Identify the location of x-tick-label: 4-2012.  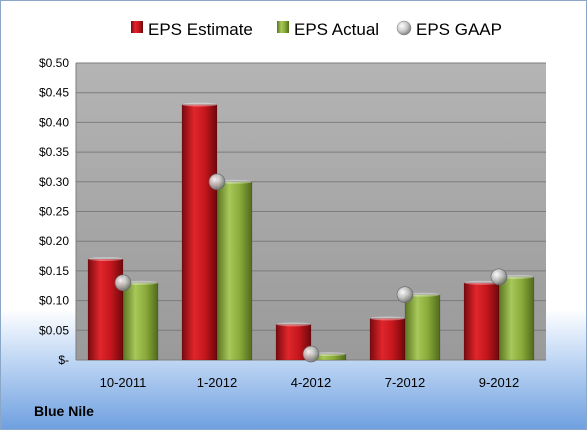
(311, 382).